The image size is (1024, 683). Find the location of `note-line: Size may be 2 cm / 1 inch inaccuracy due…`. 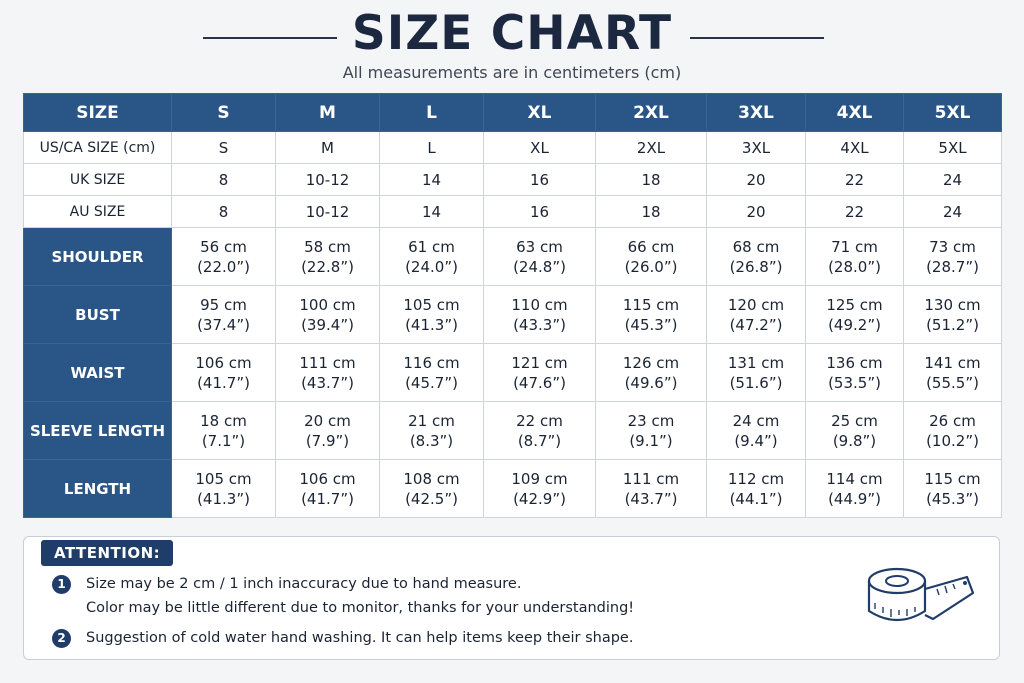

note-line: Size may be 2 cm / 1 inch inaccuracy due… is located at coordinates (304, 584).